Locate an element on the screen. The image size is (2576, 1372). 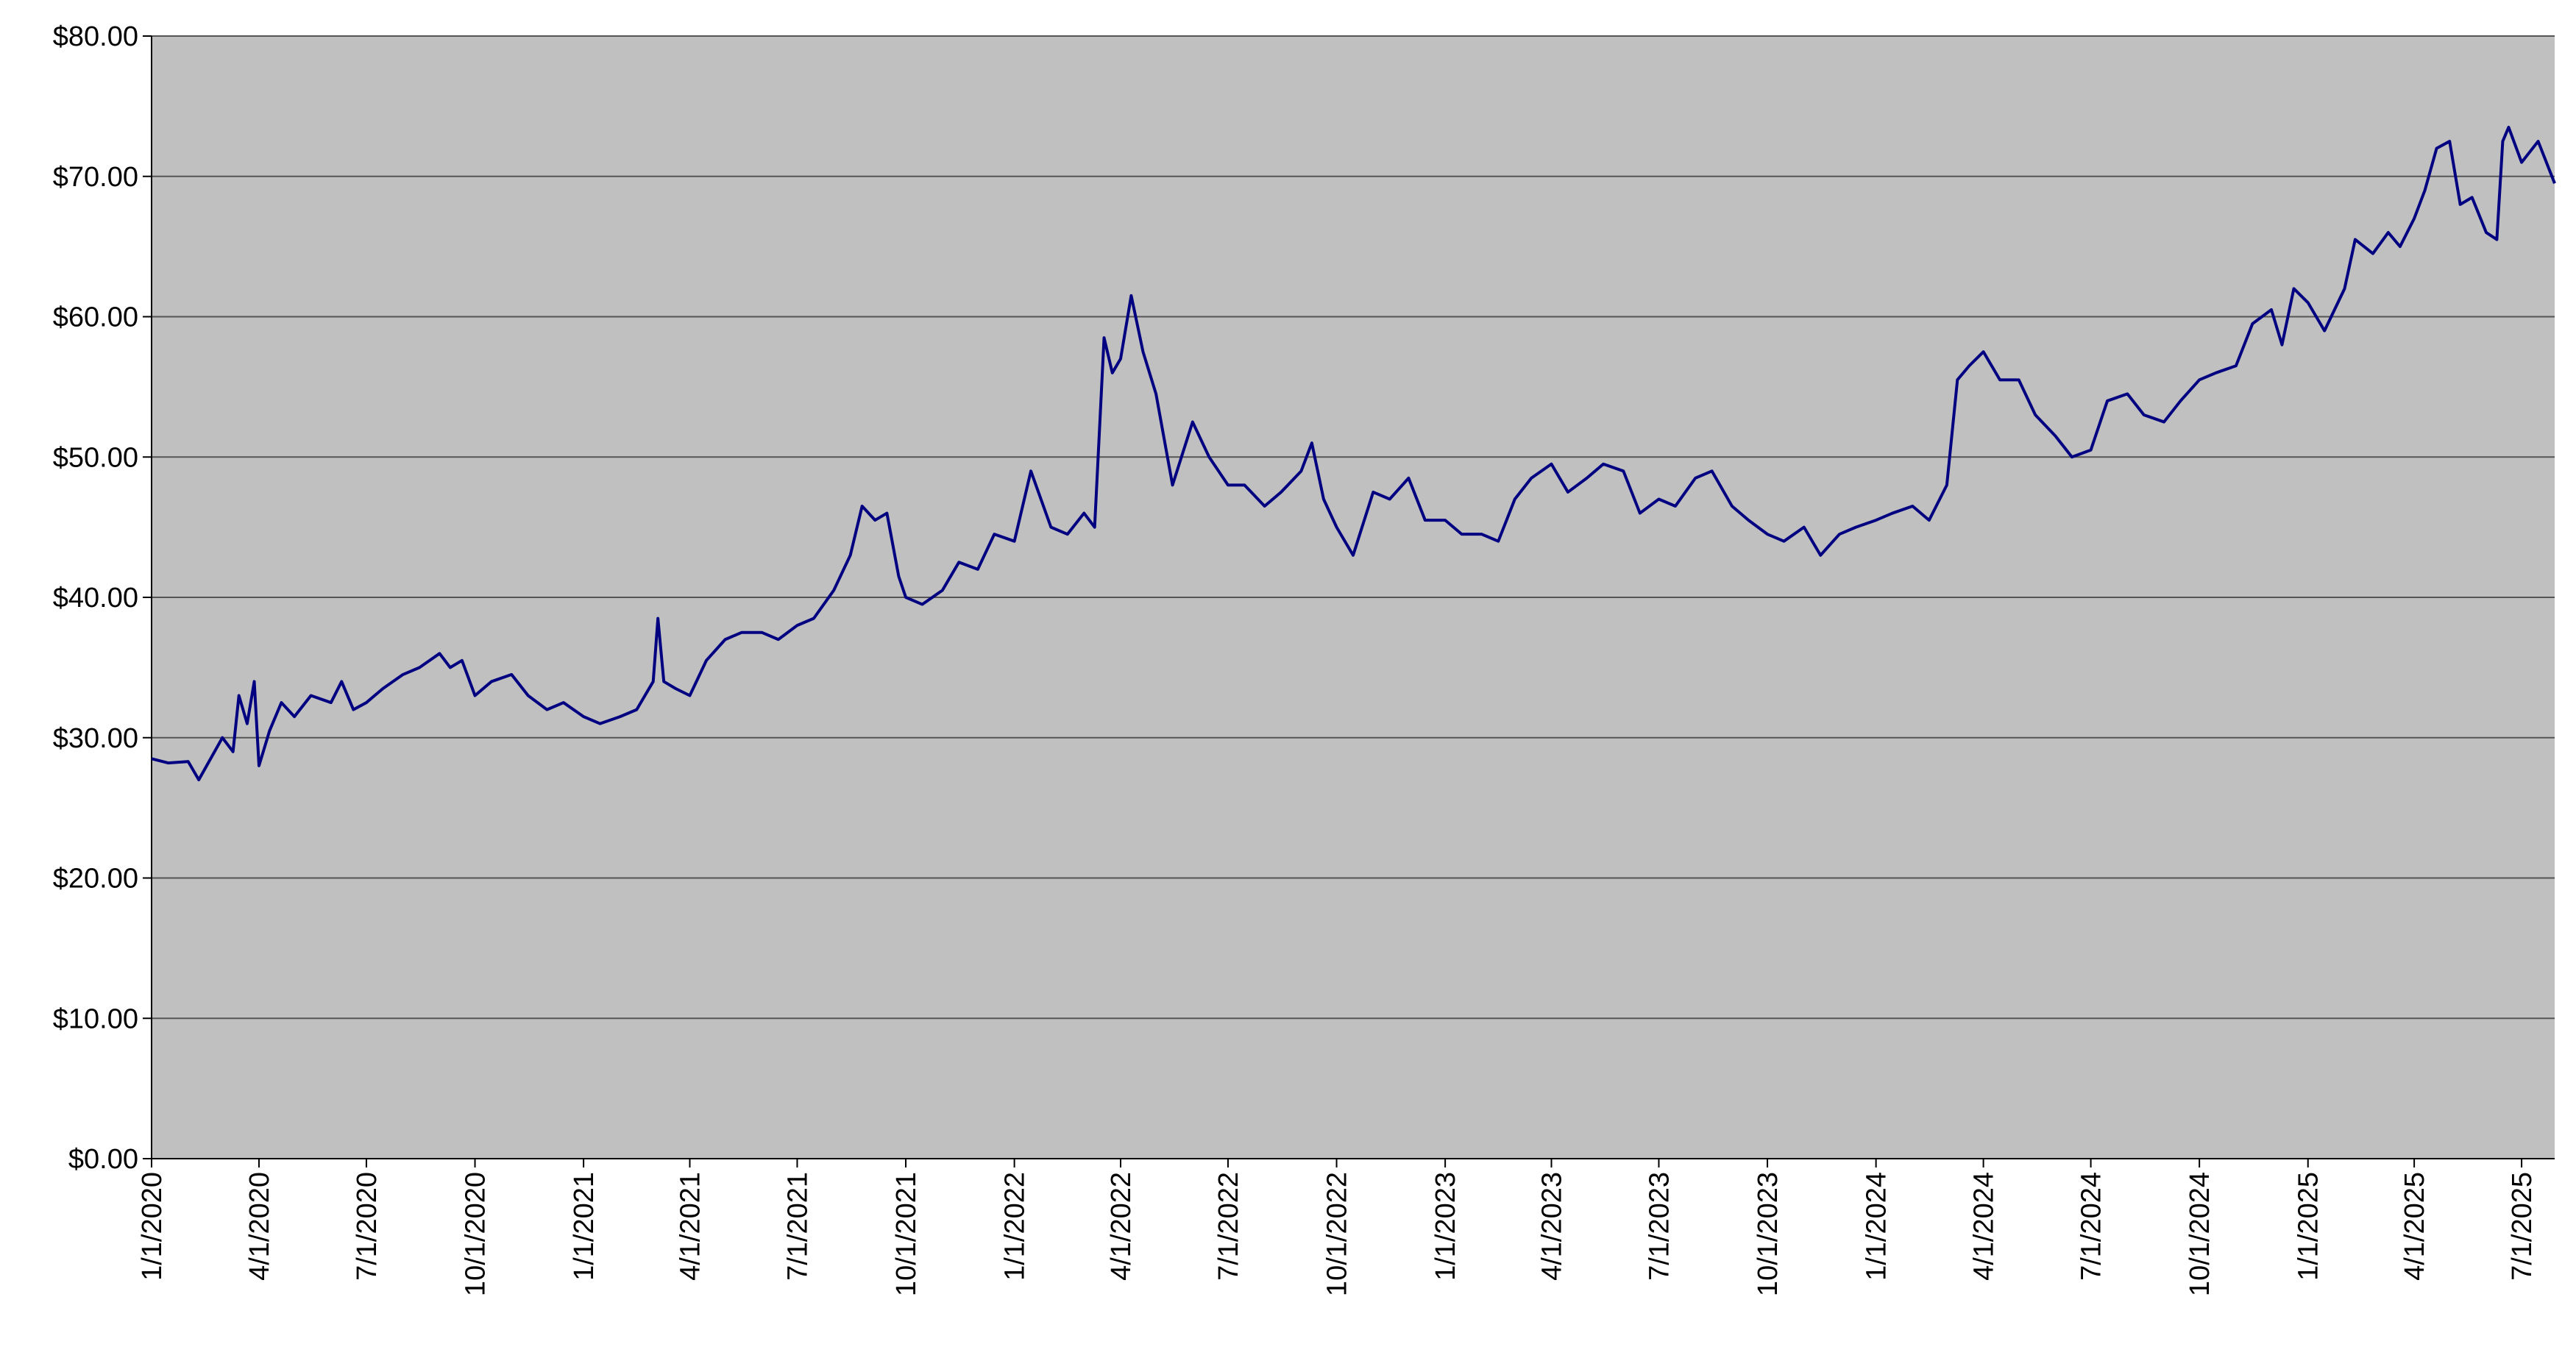
x-tick-label: 1/1/2020 is located at coordinates (152, 1226).